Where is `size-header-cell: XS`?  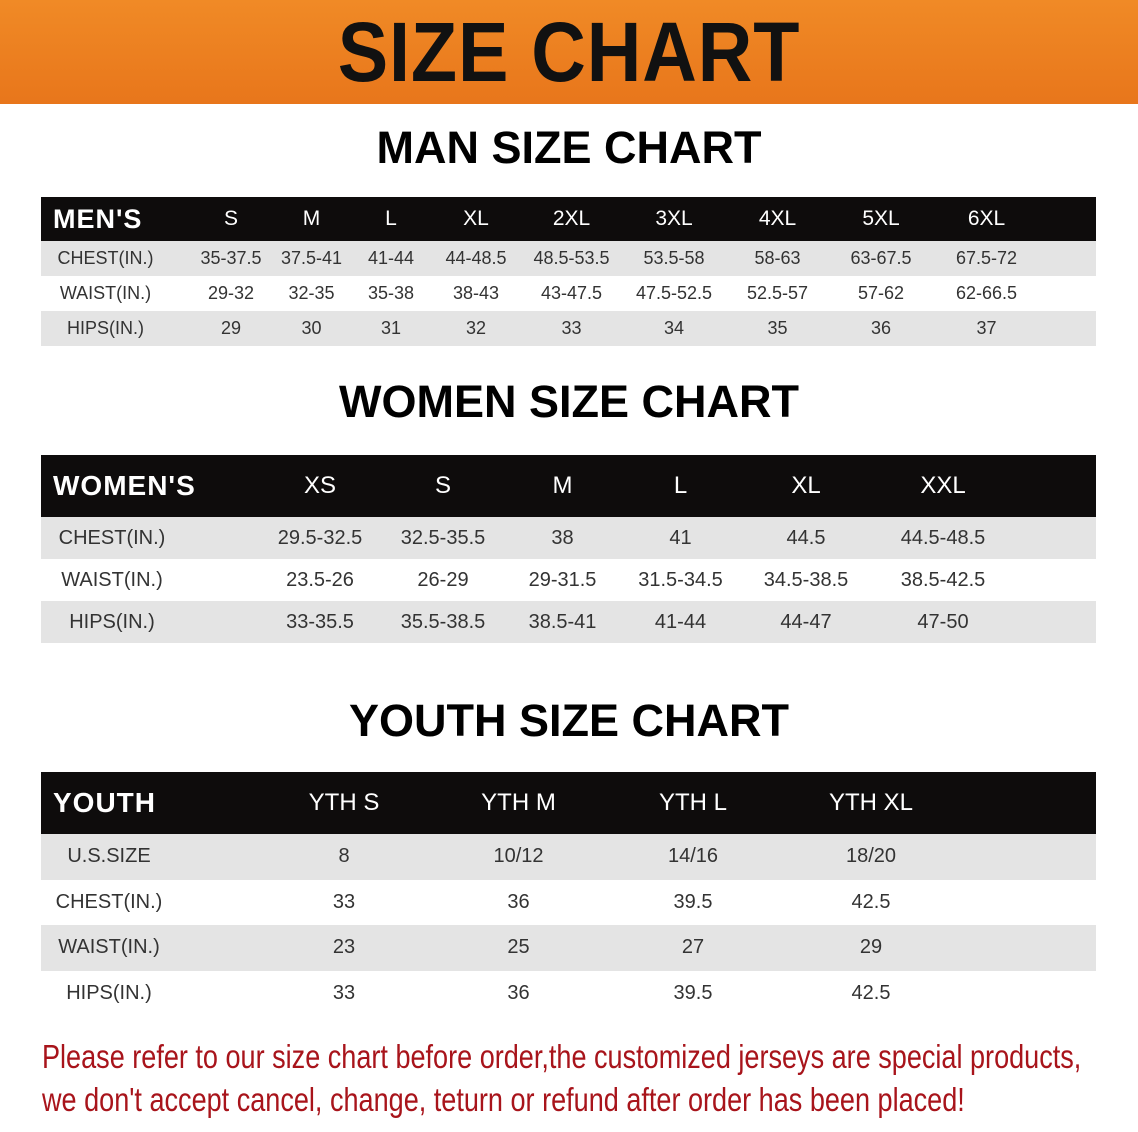
size-header-cell: XS is located at coordinates (319, 485).